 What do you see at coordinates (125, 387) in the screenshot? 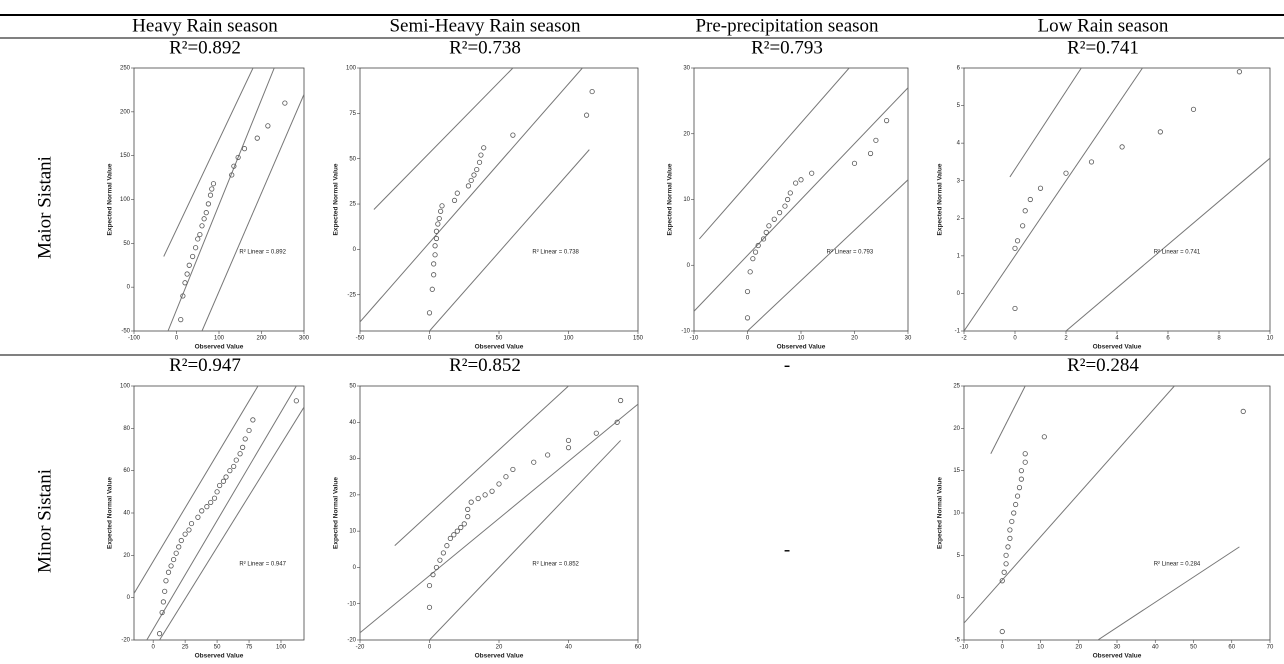
I see `y-tick-label: 100` at bounding box center [125, 387].